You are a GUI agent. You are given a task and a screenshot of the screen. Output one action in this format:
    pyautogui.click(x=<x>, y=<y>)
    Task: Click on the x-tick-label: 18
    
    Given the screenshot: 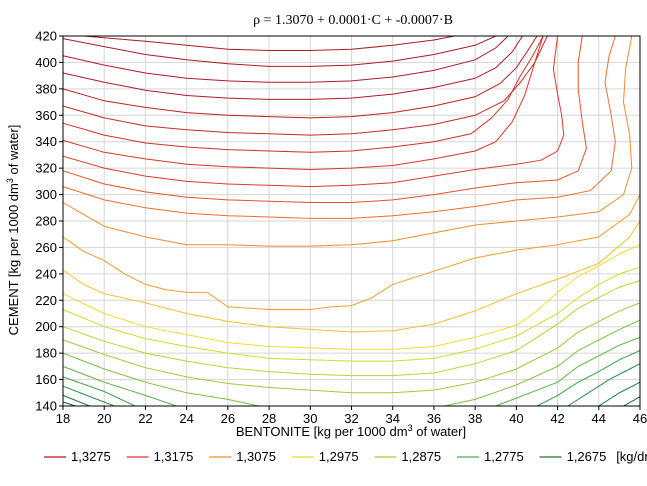 What is the action you would take?
    pyautogui.click(x=63, y=418)
    